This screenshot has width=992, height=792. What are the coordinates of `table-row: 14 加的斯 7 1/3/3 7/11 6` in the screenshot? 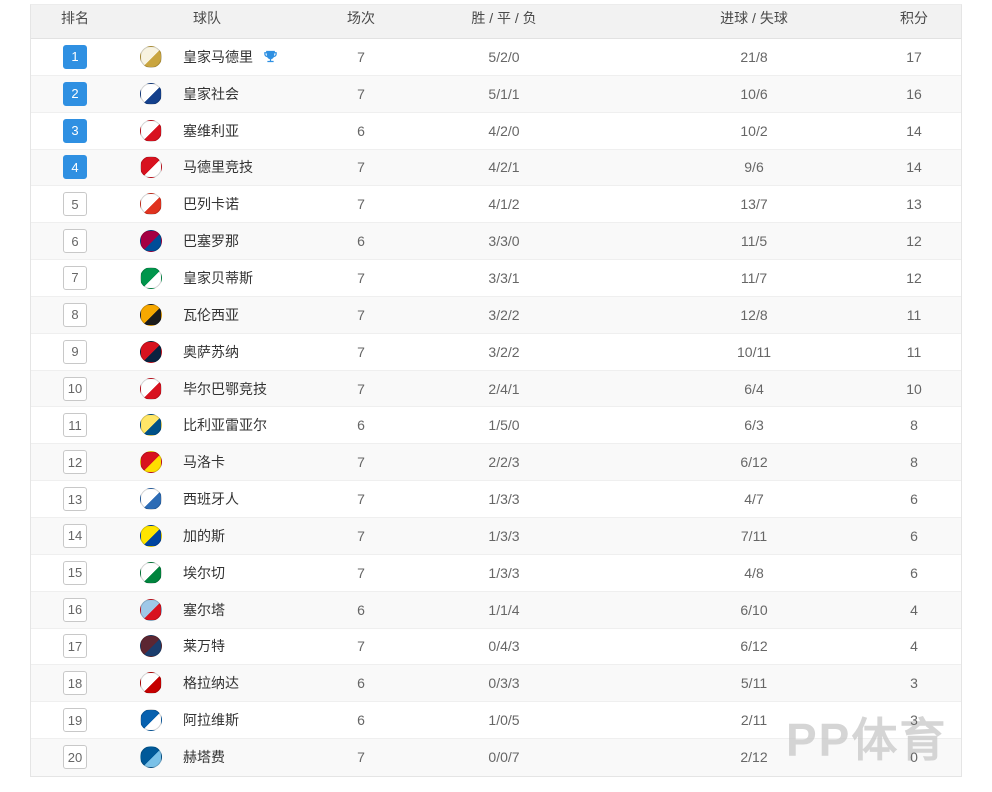 It's located at (496, 536).